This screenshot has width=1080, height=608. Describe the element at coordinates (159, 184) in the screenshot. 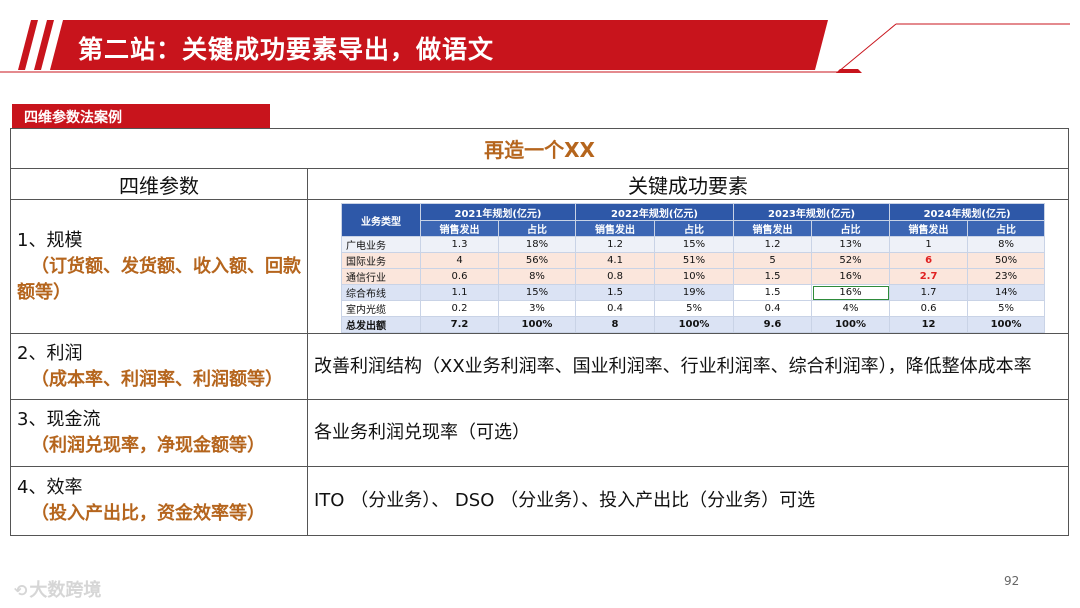

I see `col-header-left: 四维参数` at that location.